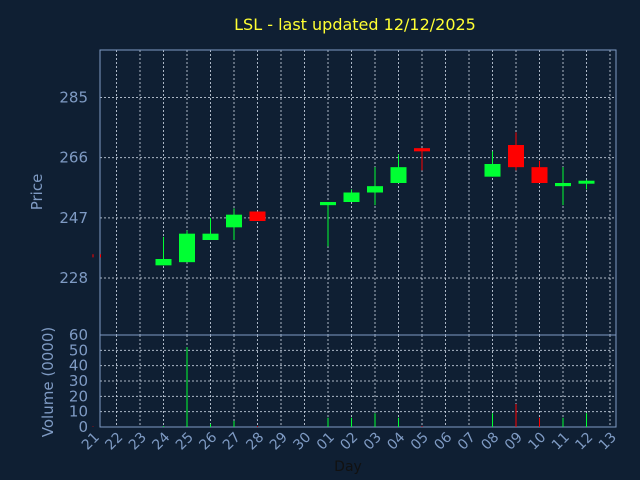 The width and height of the screenshot is (640, 480). I want to click on day-tick-label: 04, so click(396, 441).